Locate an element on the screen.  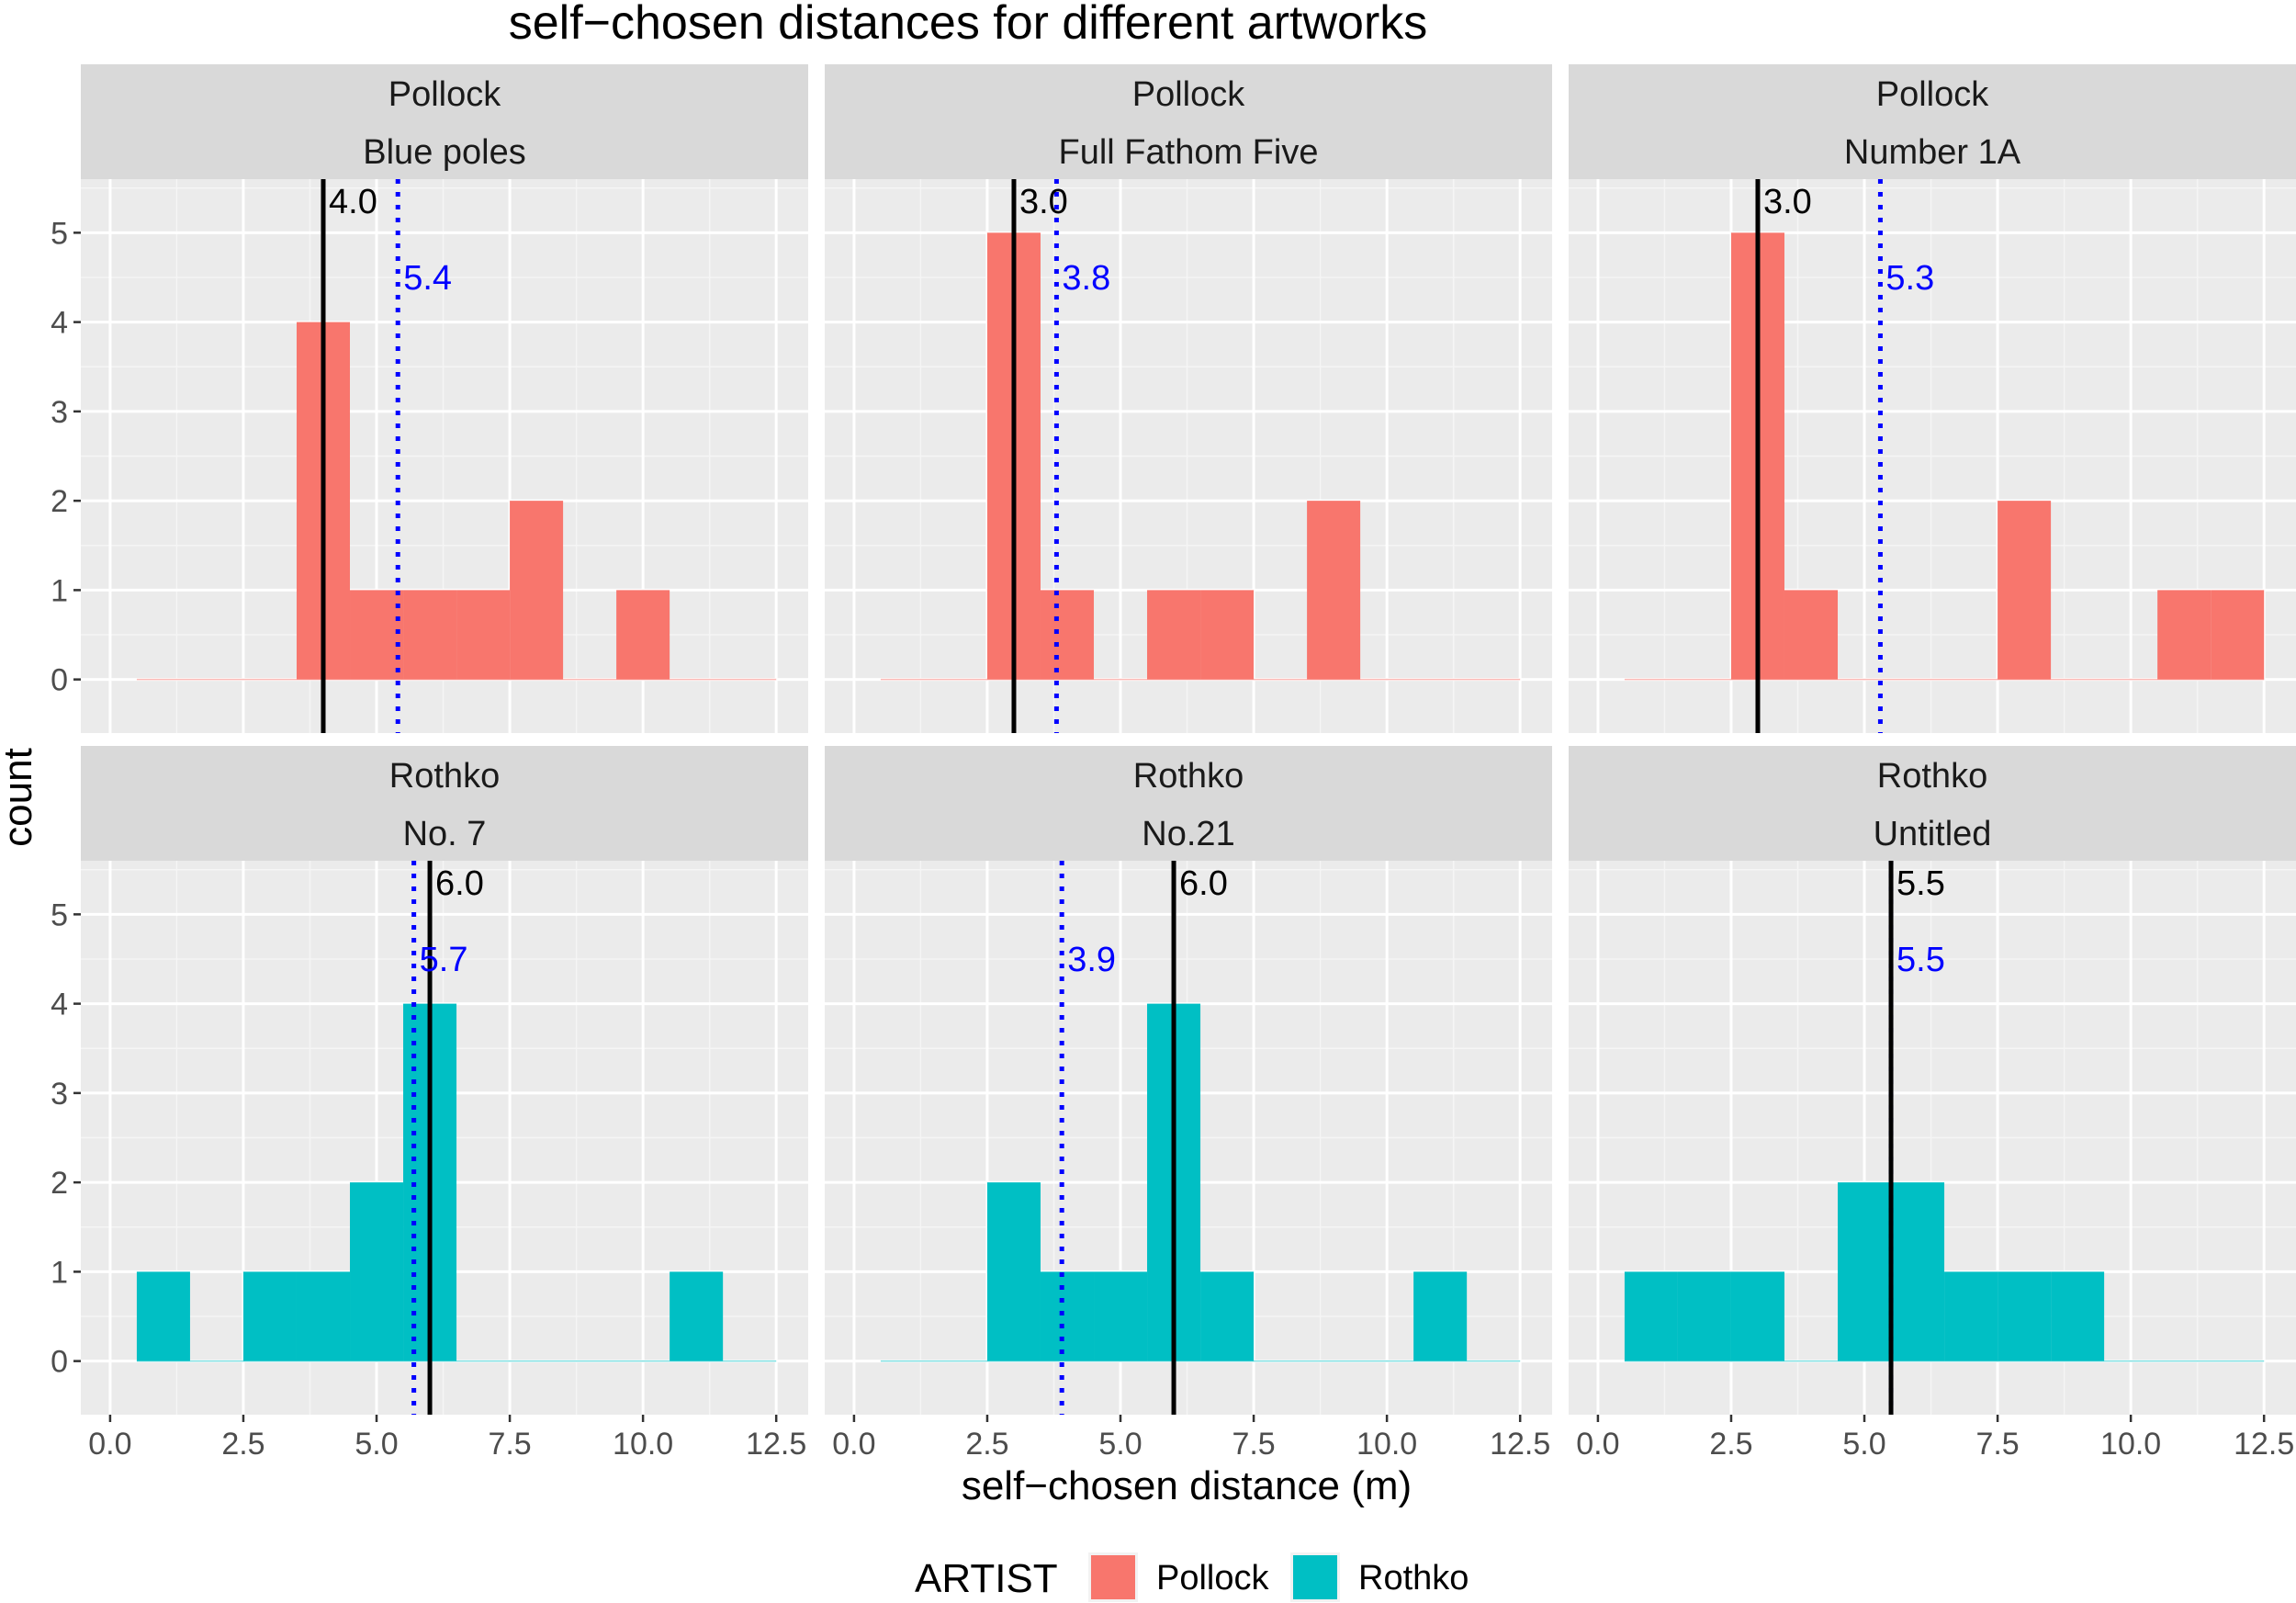
panel-5-x-tick-label: 5.0 is located at coordinates (1120, 1444).